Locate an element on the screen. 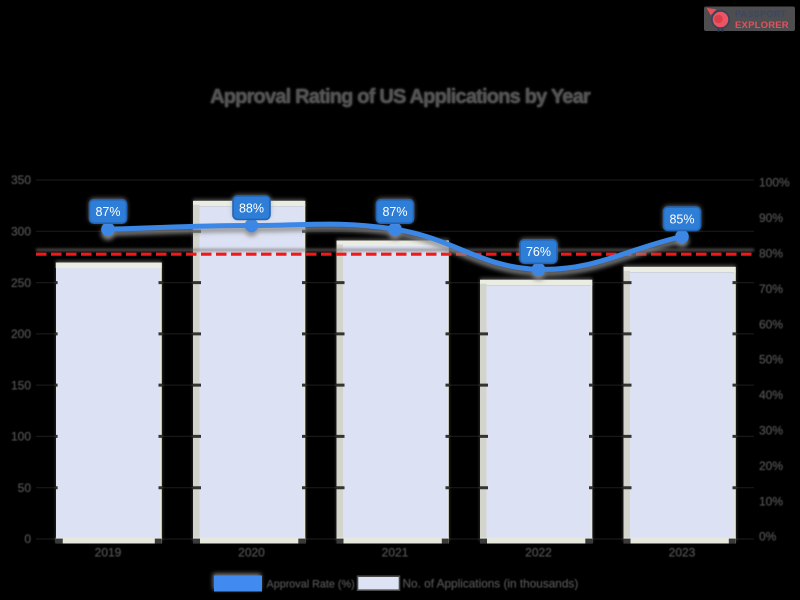 The height and width of the screenshot is (600, 800). svg-text: 80% is located at coordinates (771, 254).